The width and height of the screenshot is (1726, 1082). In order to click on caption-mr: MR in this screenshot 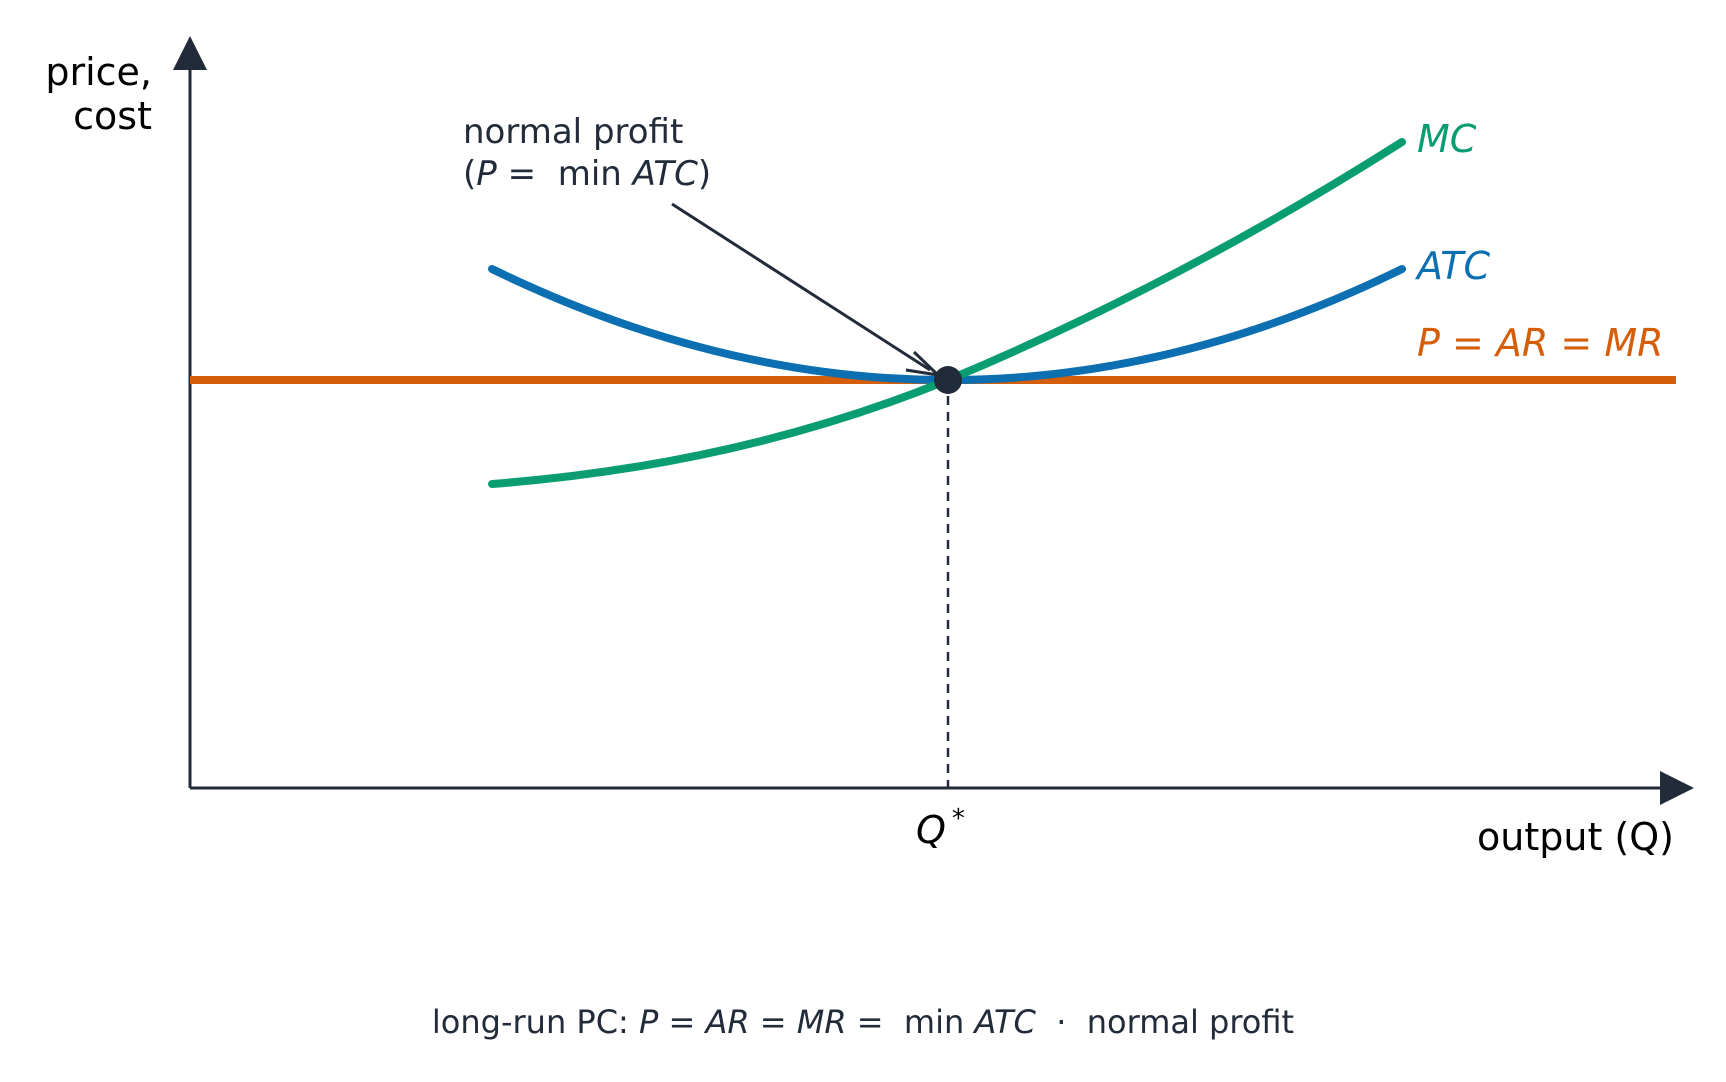, I will do `click(822, 1022)`.